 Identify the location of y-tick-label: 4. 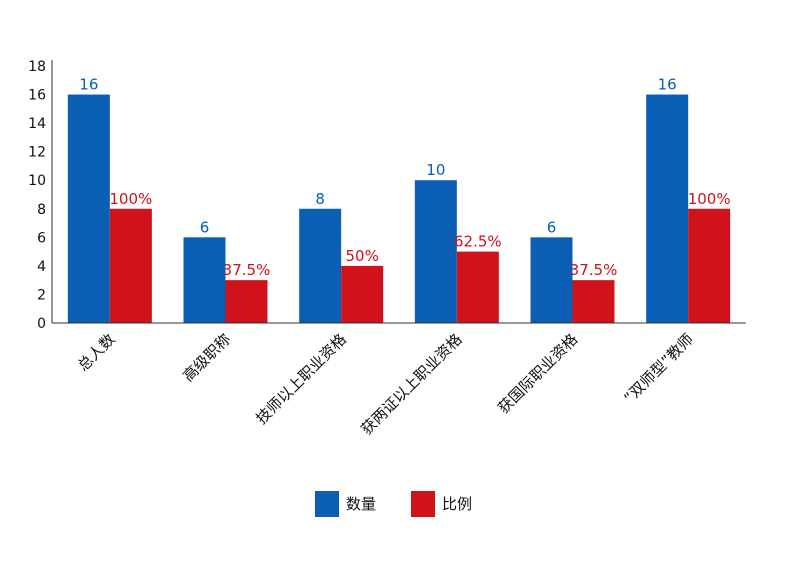
(41, 267).